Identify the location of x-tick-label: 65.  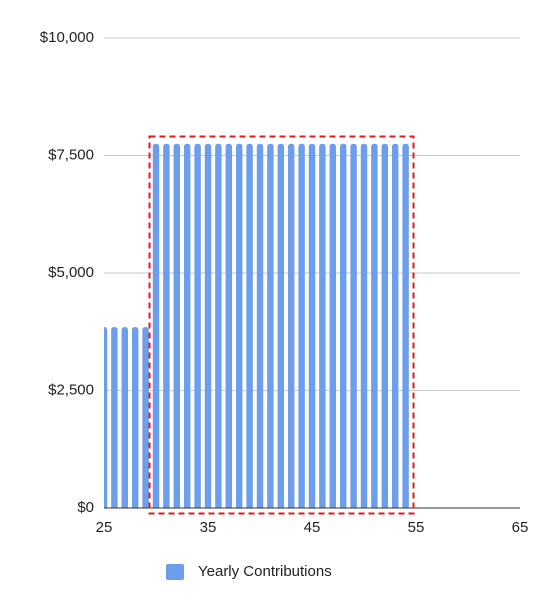
(520, 527).